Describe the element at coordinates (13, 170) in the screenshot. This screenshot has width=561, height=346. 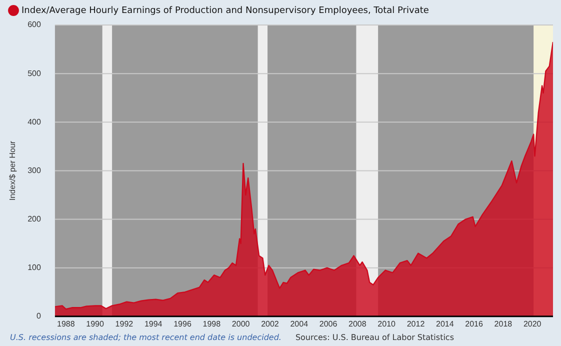
I see `y-axis-title: Index/$ per Hour` at that location.